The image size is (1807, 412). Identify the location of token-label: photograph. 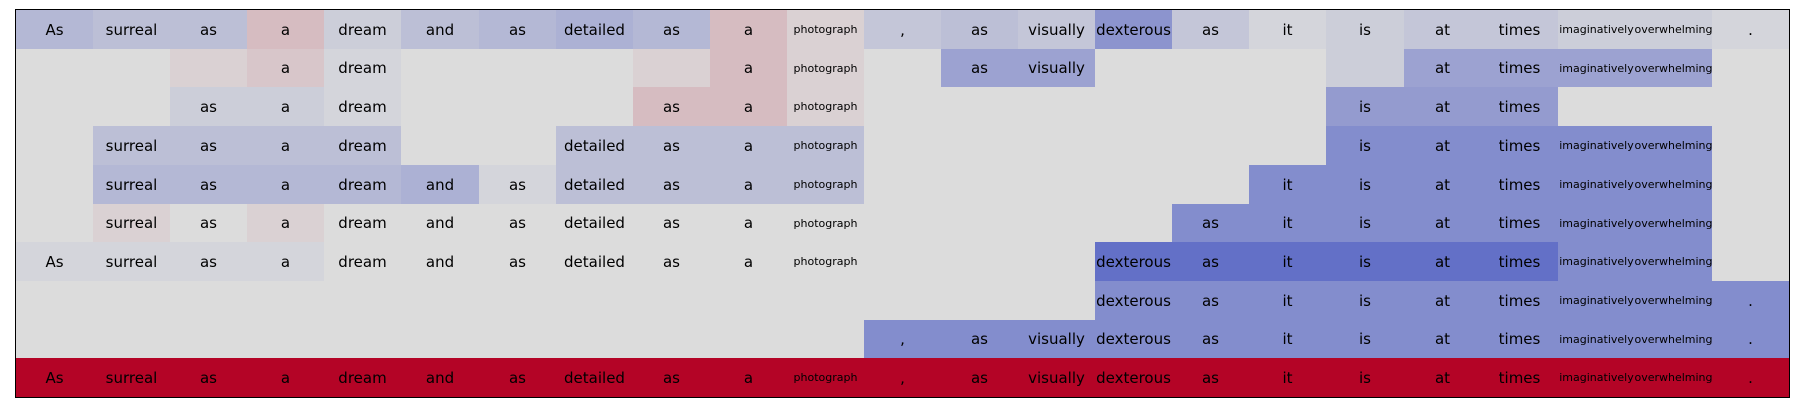
(825, 68).